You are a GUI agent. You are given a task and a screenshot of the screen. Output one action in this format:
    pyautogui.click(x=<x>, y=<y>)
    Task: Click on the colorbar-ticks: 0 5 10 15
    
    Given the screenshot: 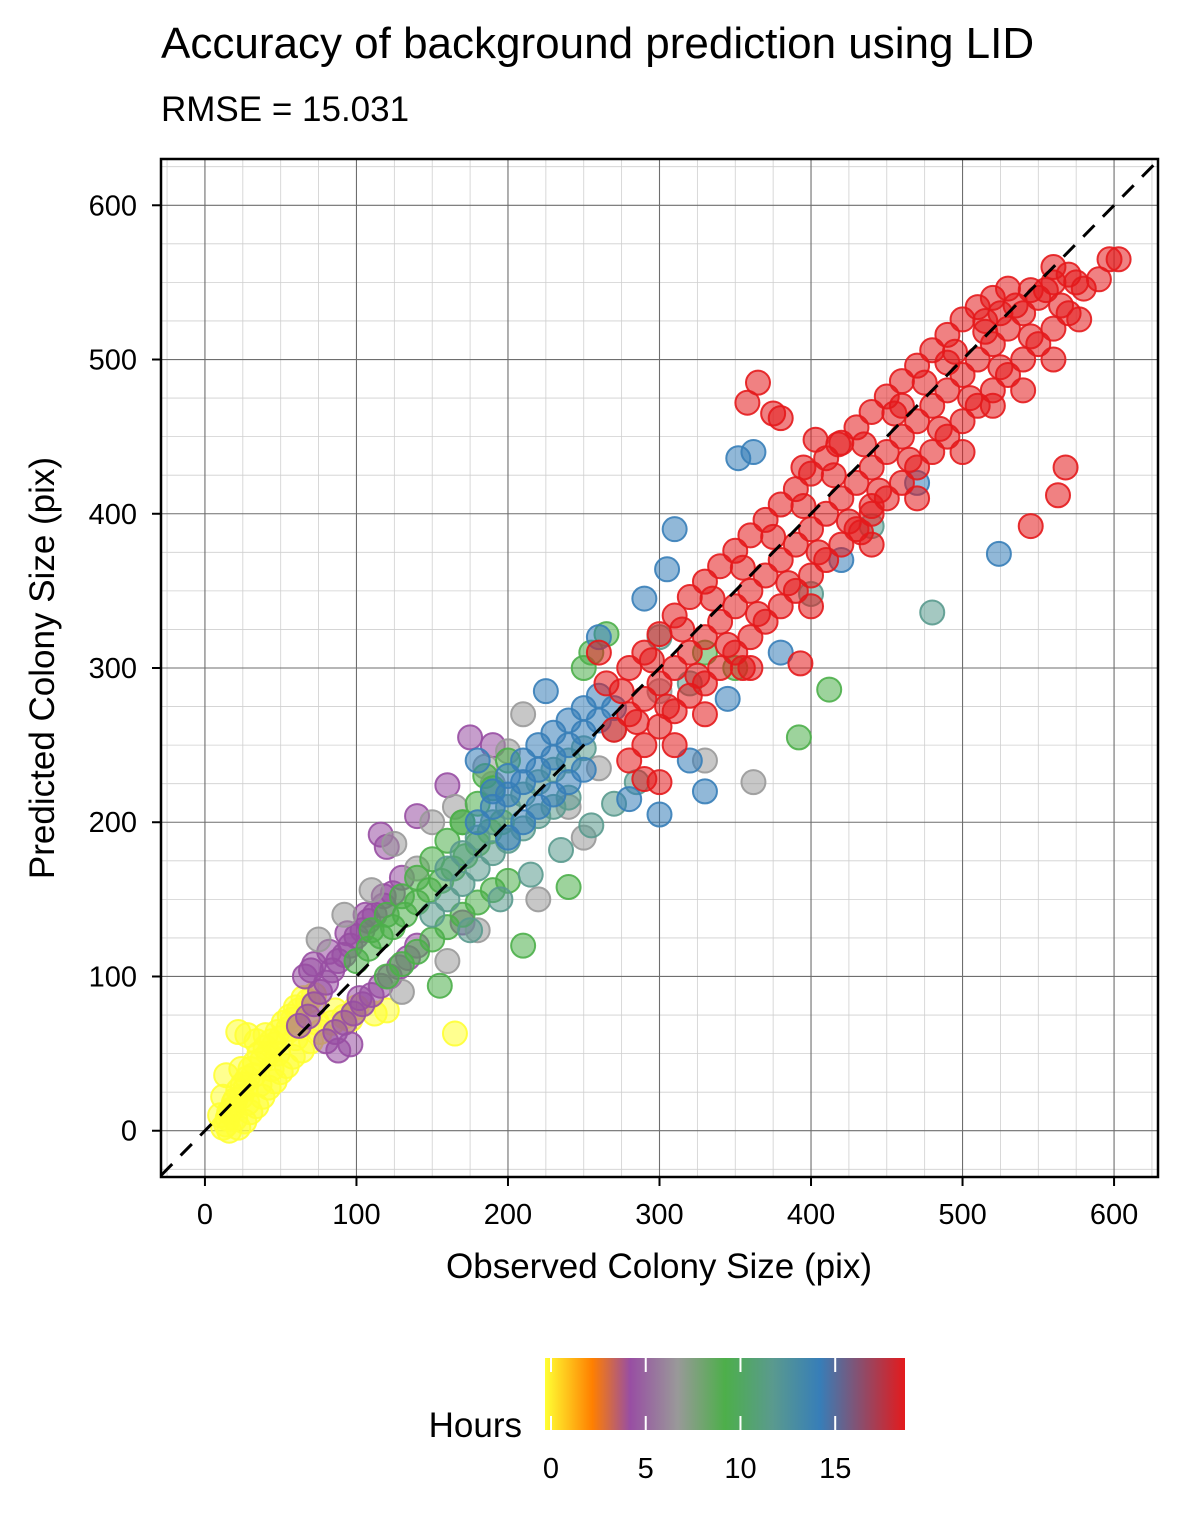 What is the action you would take?
    pyautogui.click(x=697, y=1421)
    